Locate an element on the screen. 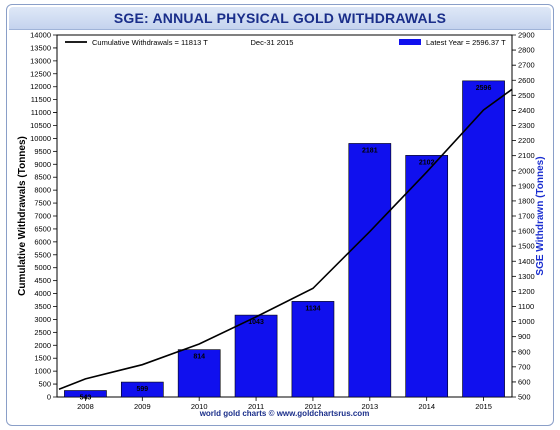 This screenshot has height=430, width=560. left-tick-label: 2000 is located at coordinates (42, 345).